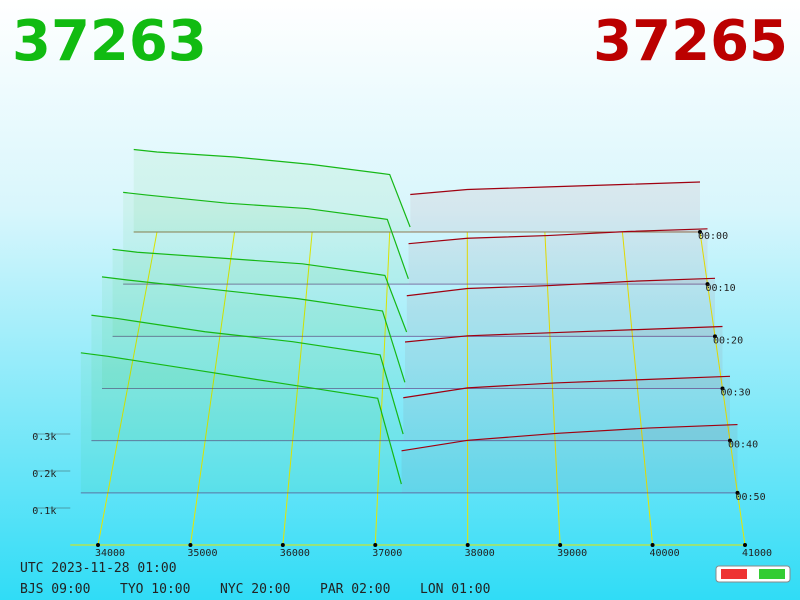 The height and width of the screenshot is (600, 800). Describe the element at coordinates (736, 393) in the screenshot. I see `time-tick-label: 00:30` at that location.